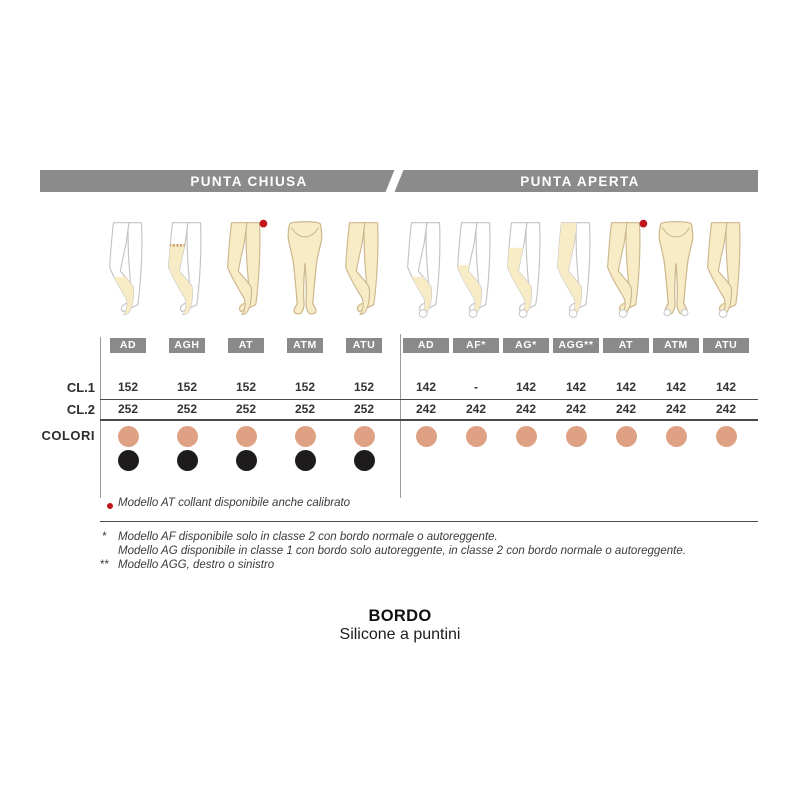 The width and height of the screenshot is (800, 800). What do you see at coordinates (580, 181) in the screenshot?
I see `header-punta-aperta: PUNTA APERTA` at bounding box center [580, 181].